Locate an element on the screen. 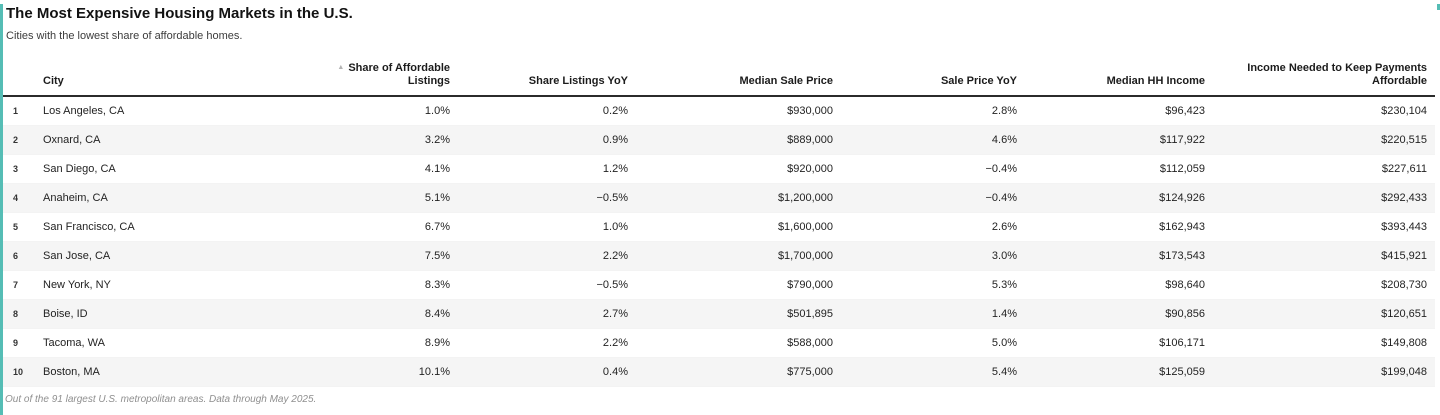  median-sale-price-cell: $1,600,000 is located at coordinates (738, 227).